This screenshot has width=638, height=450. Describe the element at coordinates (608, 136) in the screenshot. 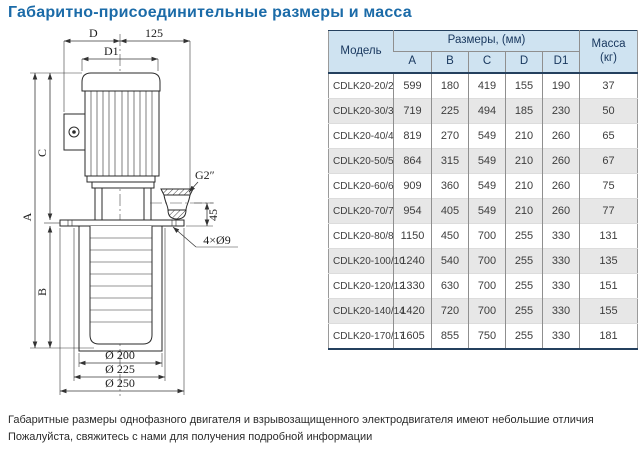

I see `value-cell: 65` at that location.